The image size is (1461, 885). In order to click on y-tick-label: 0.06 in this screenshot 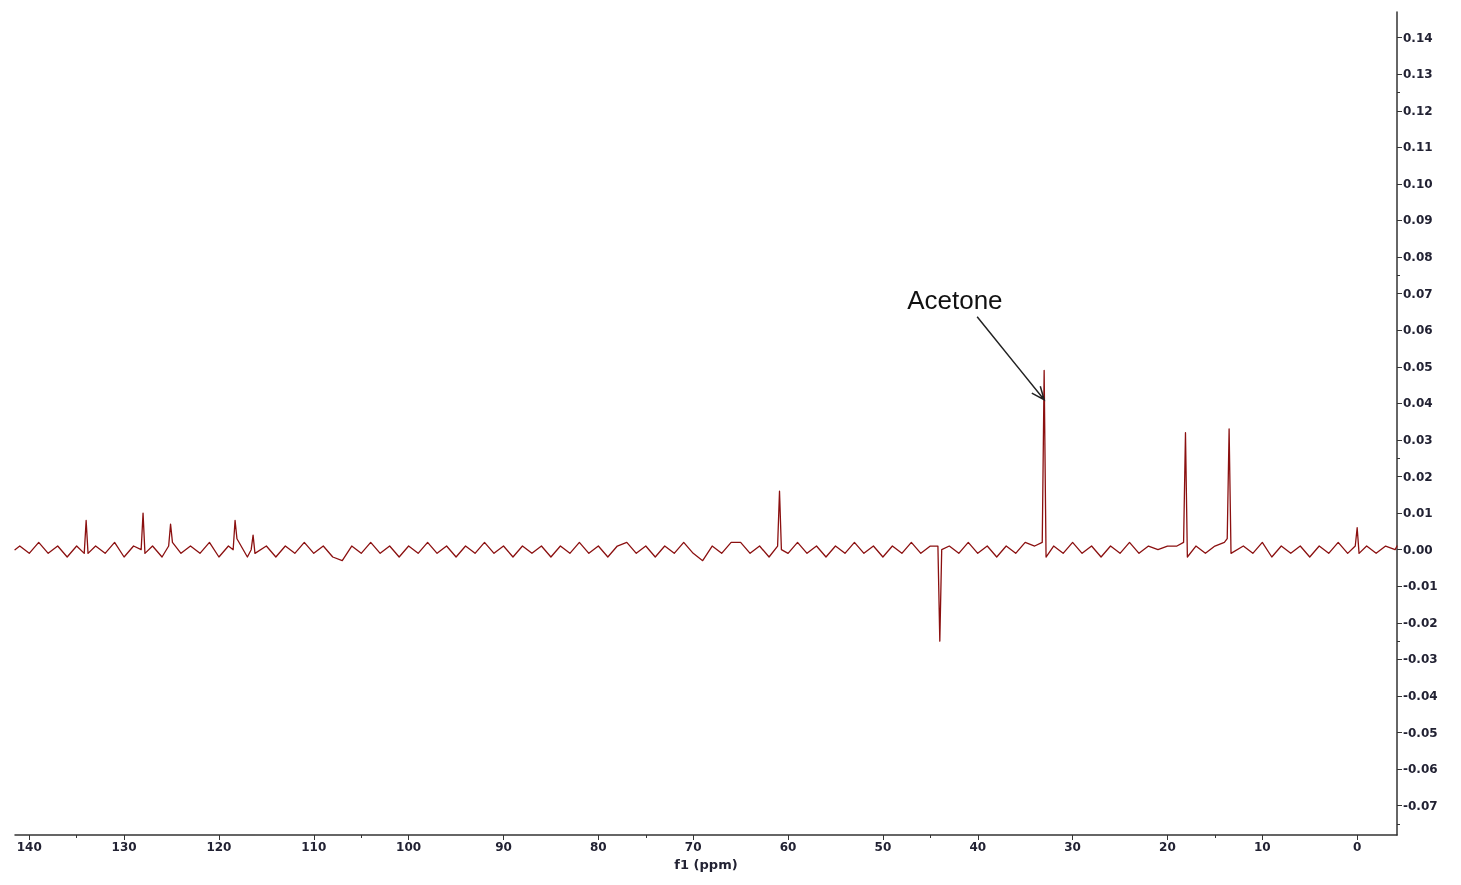, I will do `click(1418, 330)`.